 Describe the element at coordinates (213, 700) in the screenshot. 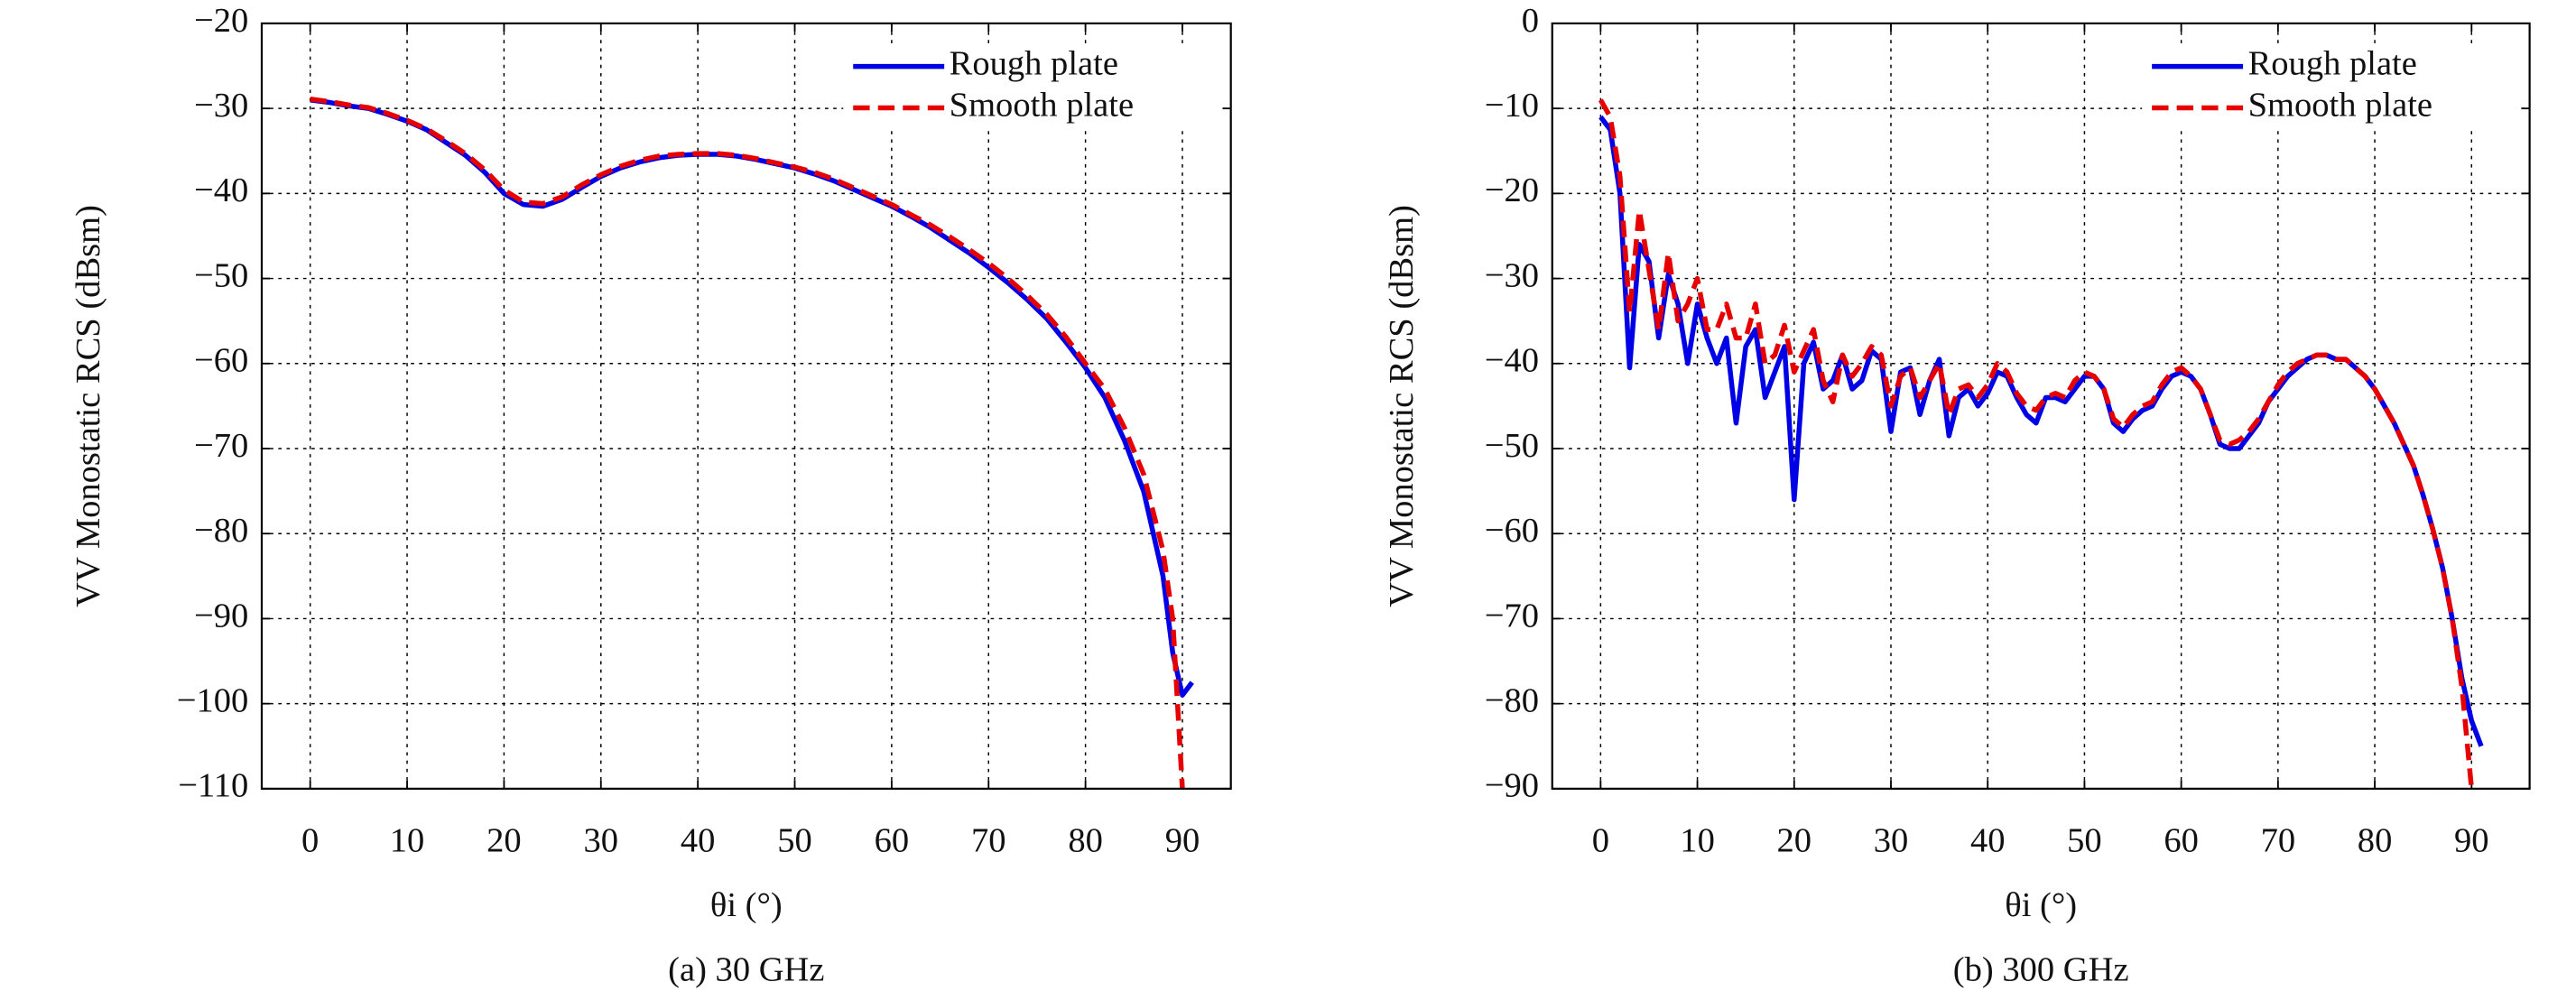

I see `y-tick-label: −100` at that location.